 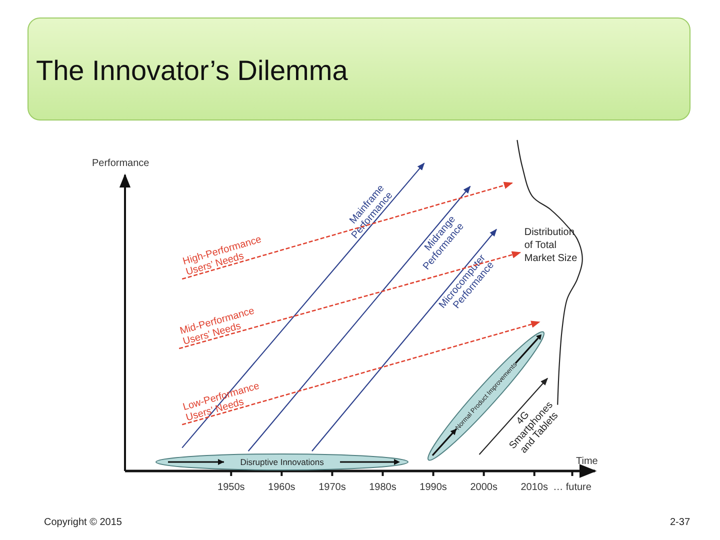 What do you see at coordinates (433, 487) in the screenshot?
I see `x-tick-label: 1990s` at bounding box center [433, 487].